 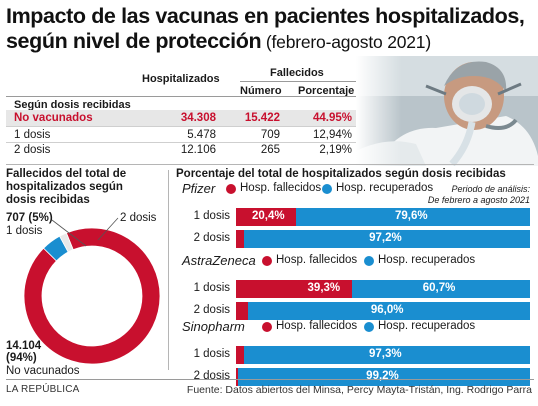 What do you see at coordinates (43, 389) in the screenshot?
I see `publisher-name: LA REPÚBLICA` at bounding box center [43, 389].